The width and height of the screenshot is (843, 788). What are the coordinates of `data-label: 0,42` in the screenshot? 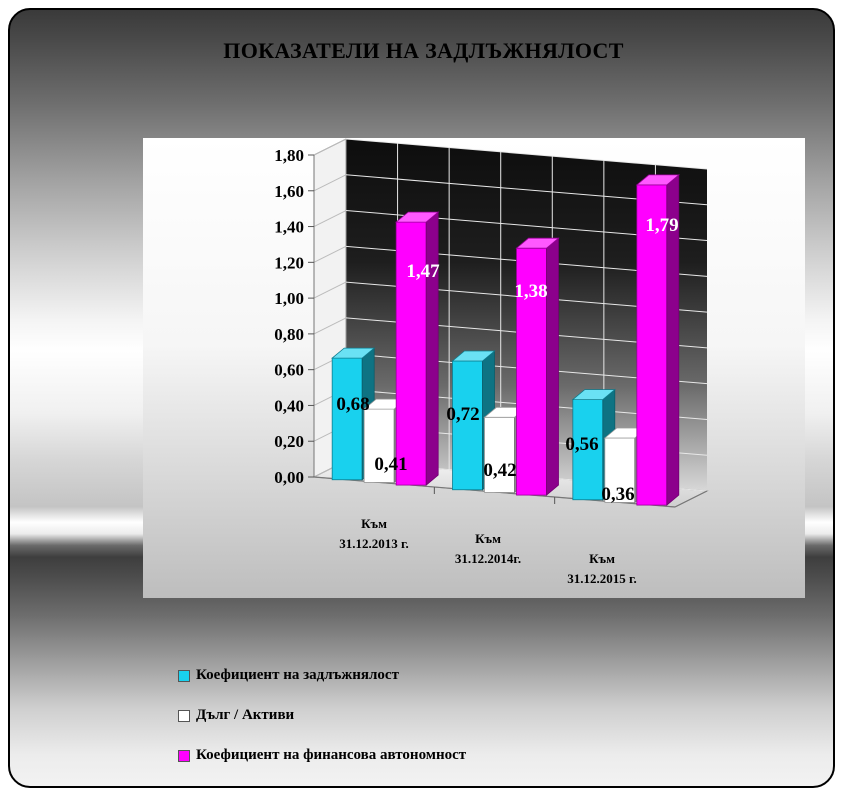 It's located at (499, 470).